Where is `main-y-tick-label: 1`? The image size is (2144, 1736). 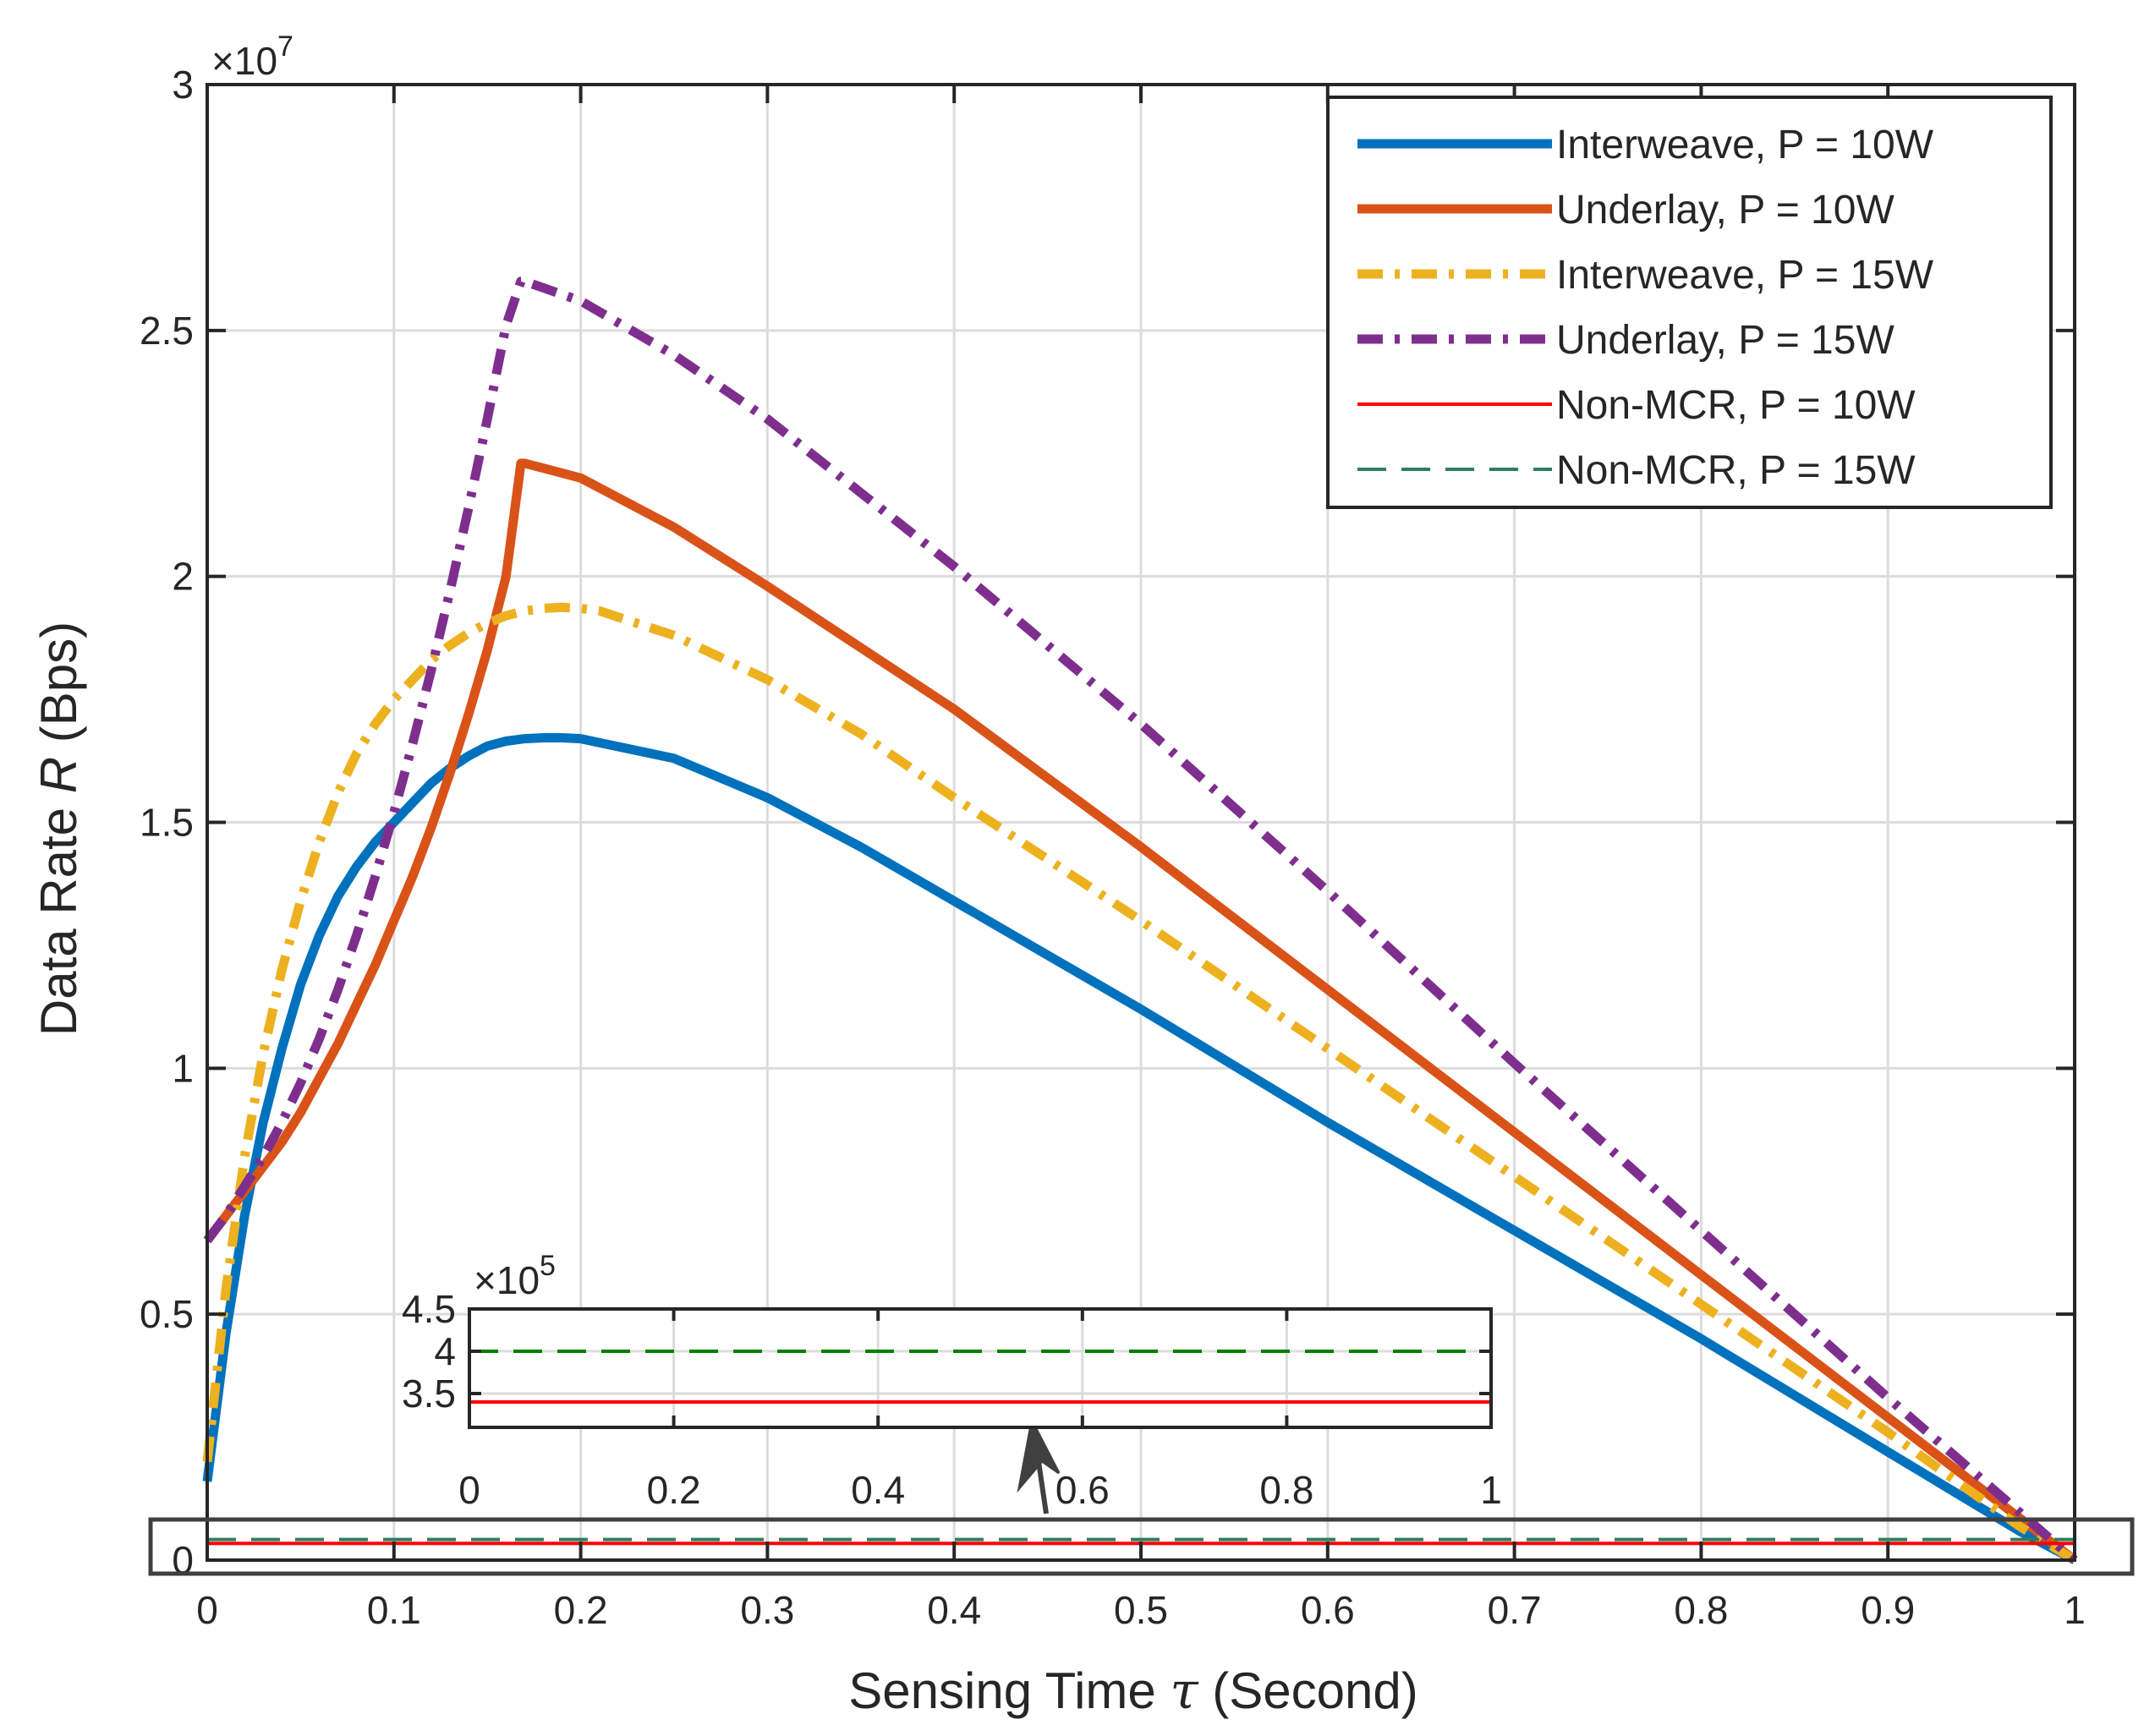
main-y-tick-label: 1 is located at coordinates (183, 1068).